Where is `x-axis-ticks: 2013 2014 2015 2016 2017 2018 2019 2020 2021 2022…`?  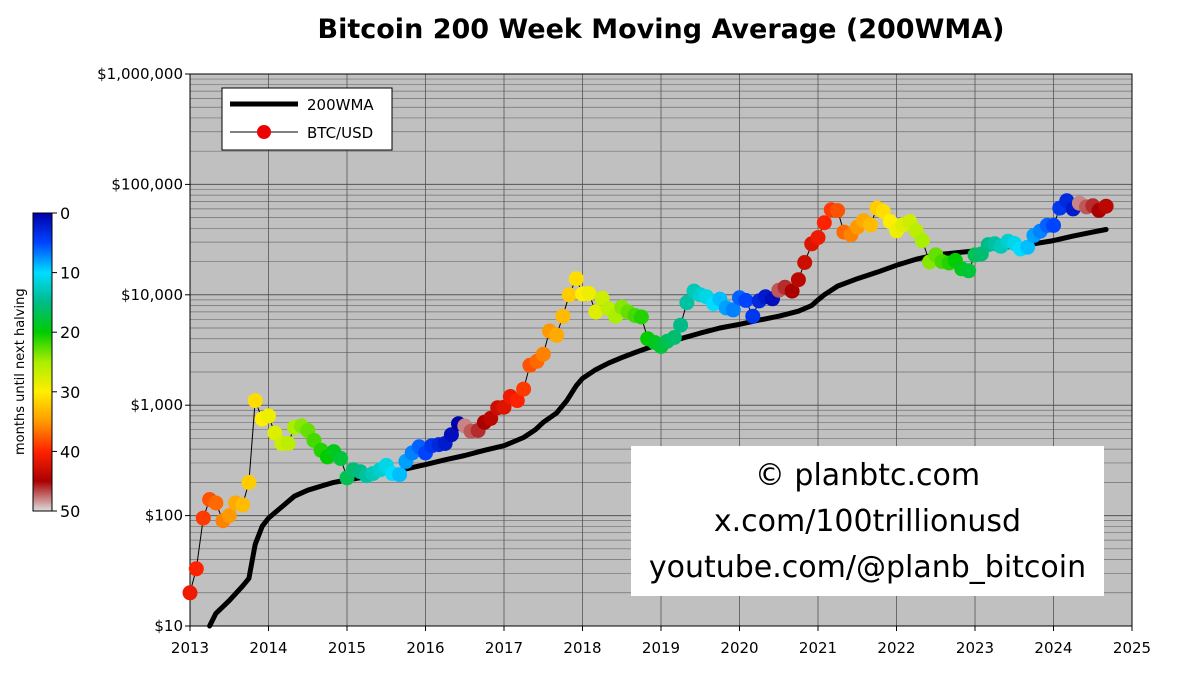
x-axis-ticks: 2013 2014 2015 2016 2017 2018 2019 2020 2021 2022… is located at coordinates (661, 641).